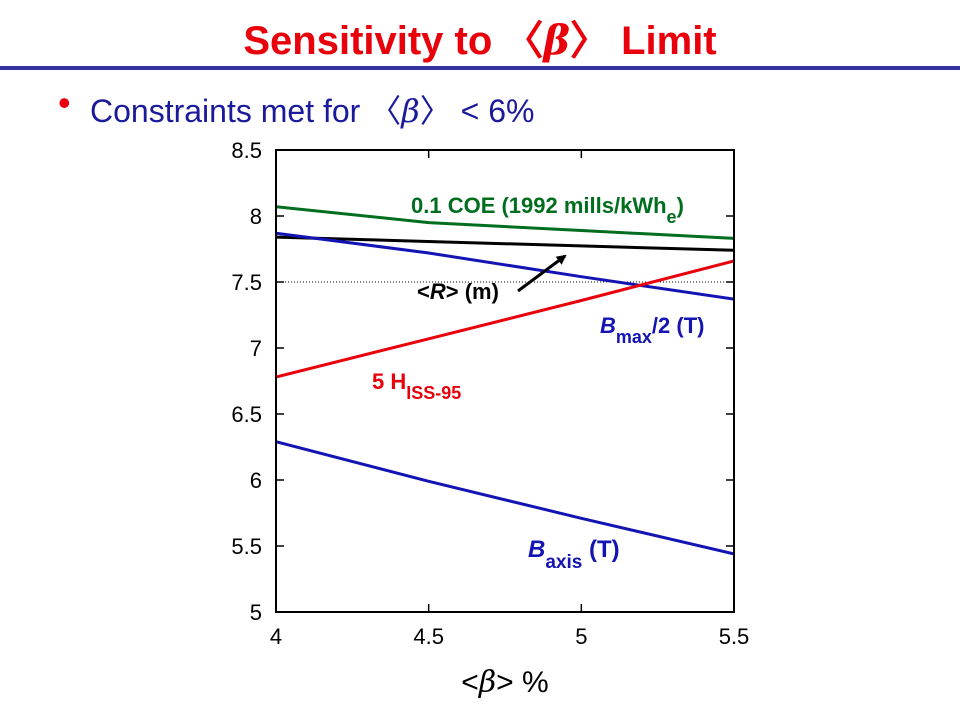  I want to click on series-label-coe: 0.1 COE (1992 mills/kWhe), so click(547, 210).